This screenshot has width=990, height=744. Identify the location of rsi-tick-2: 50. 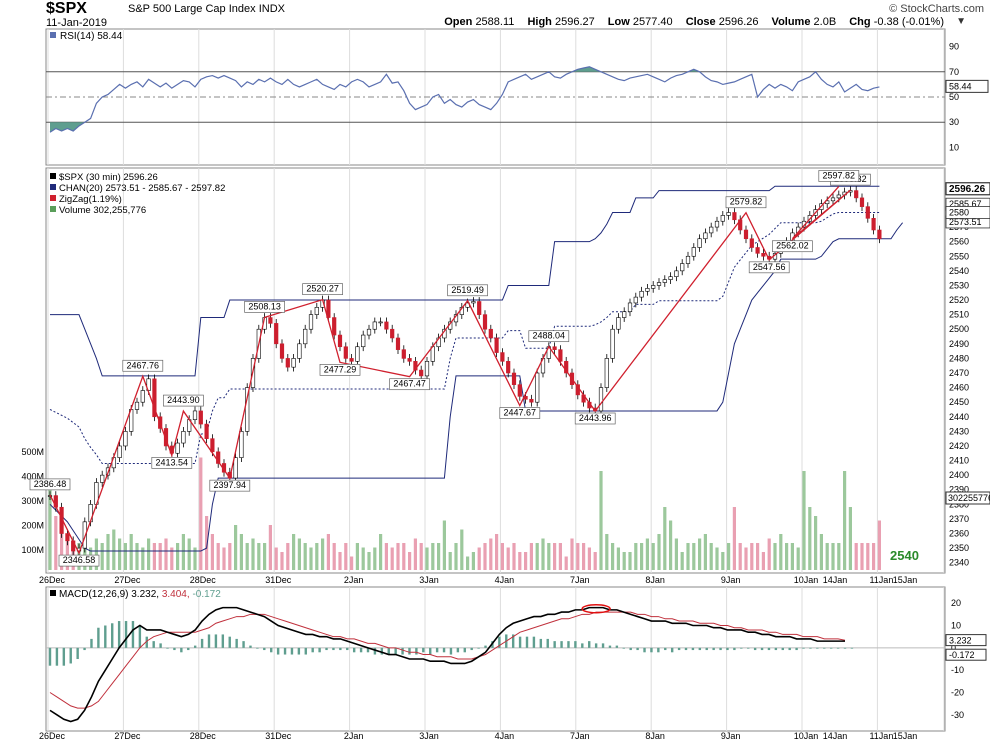
(954, 97).